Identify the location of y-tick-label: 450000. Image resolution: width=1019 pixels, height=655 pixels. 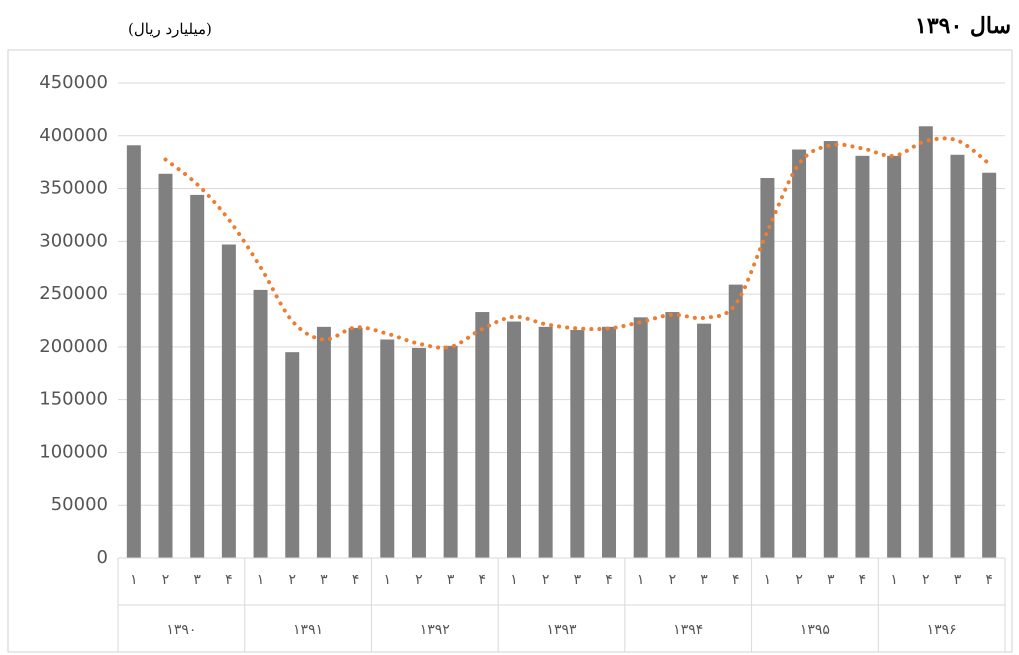
(73, 82).